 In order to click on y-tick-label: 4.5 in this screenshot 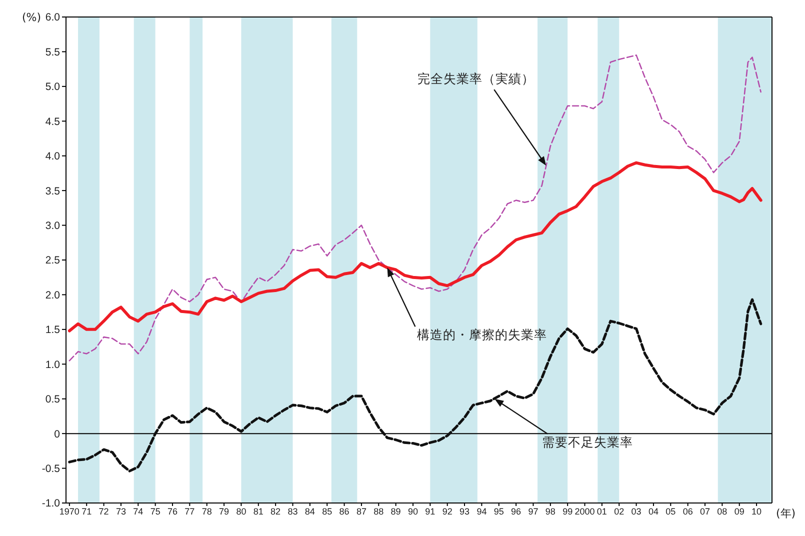, I will do `click(52, 122)`.